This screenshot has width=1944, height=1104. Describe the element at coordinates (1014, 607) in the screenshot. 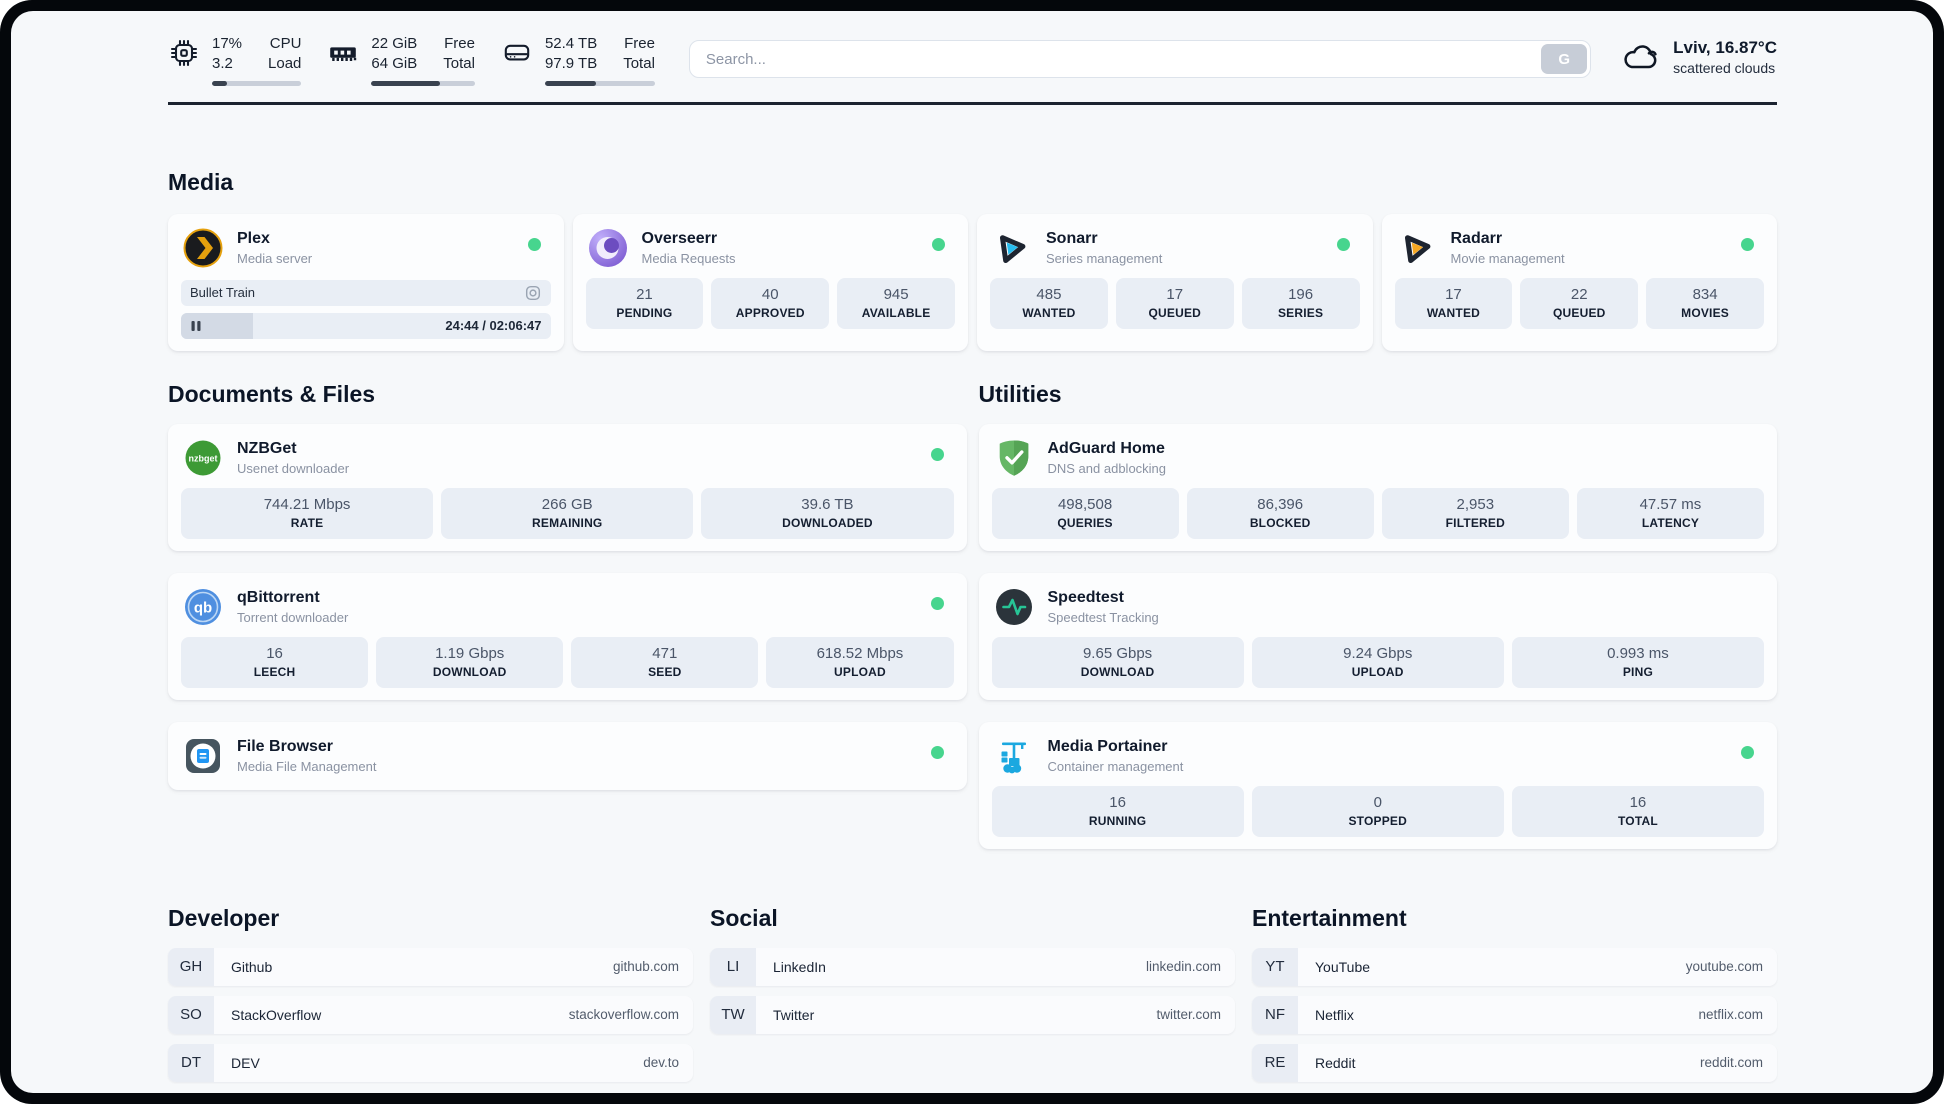

I see `speedtest-icon` at that location.